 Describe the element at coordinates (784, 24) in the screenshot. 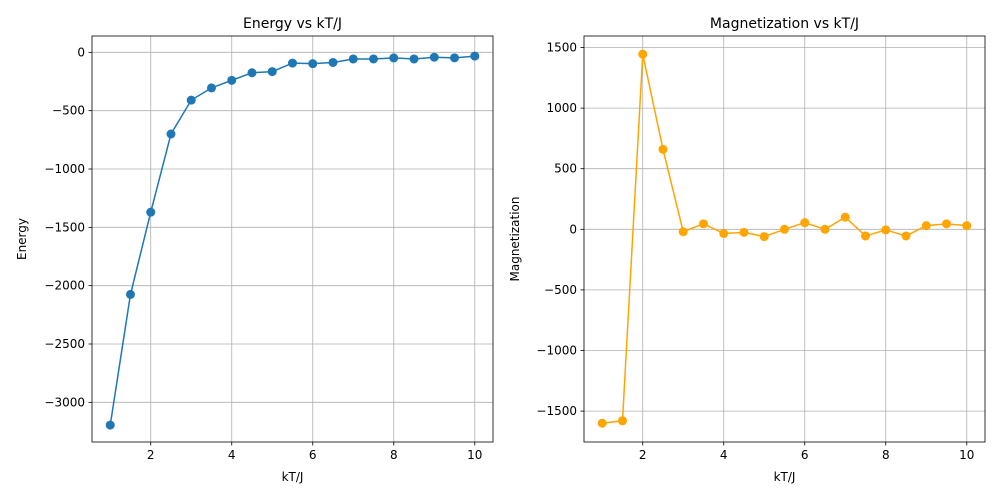

I see `magnetization-chart-title: Magnetization vs kT/J` at that location.